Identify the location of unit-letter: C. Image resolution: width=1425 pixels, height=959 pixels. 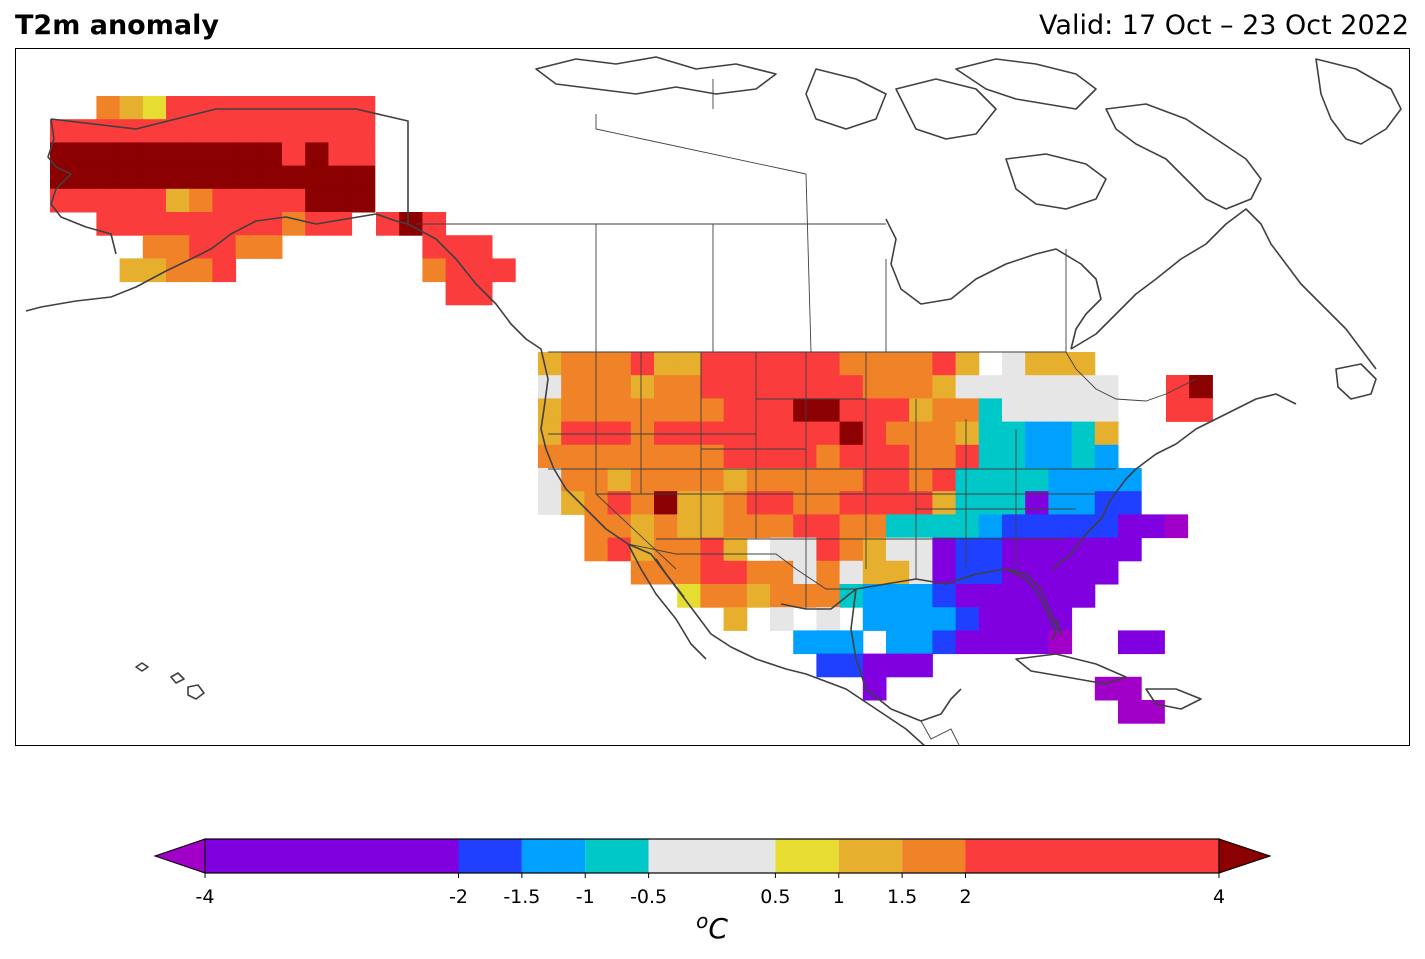
(718, 928).